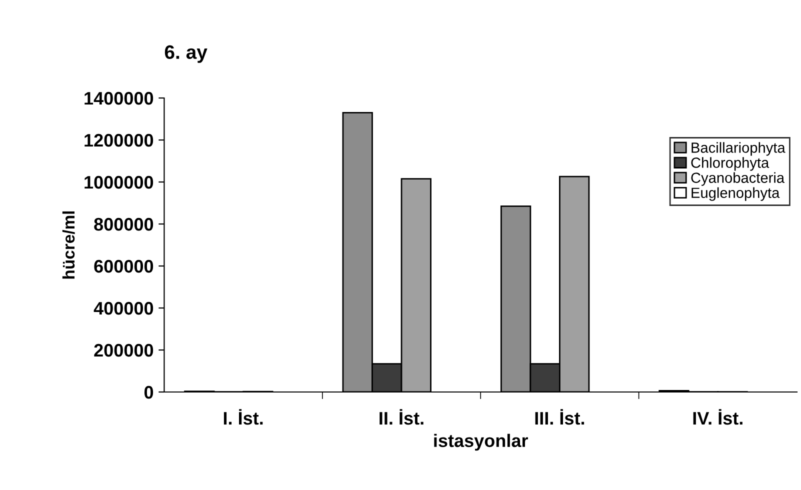 The height and width of the screenshot is (490, 801). Describe the element at coordinates (119, 182) in the screenshot. I see `y-tick-label: 1000000` at that location.